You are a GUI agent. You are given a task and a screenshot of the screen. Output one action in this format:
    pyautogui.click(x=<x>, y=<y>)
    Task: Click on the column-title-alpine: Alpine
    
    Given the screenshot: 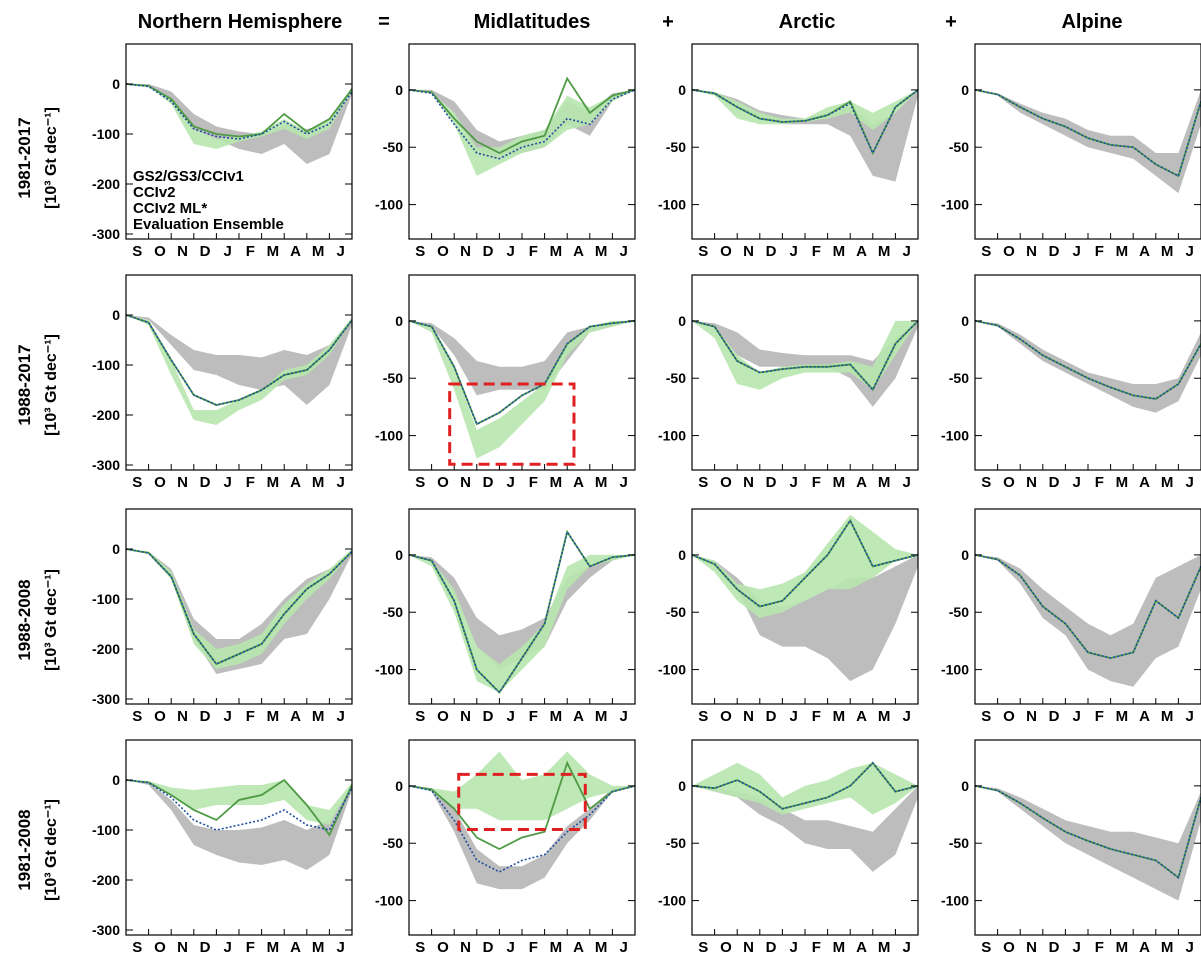 What is the action you would take?
    pyautogui.click(x=1091, y=22)
    